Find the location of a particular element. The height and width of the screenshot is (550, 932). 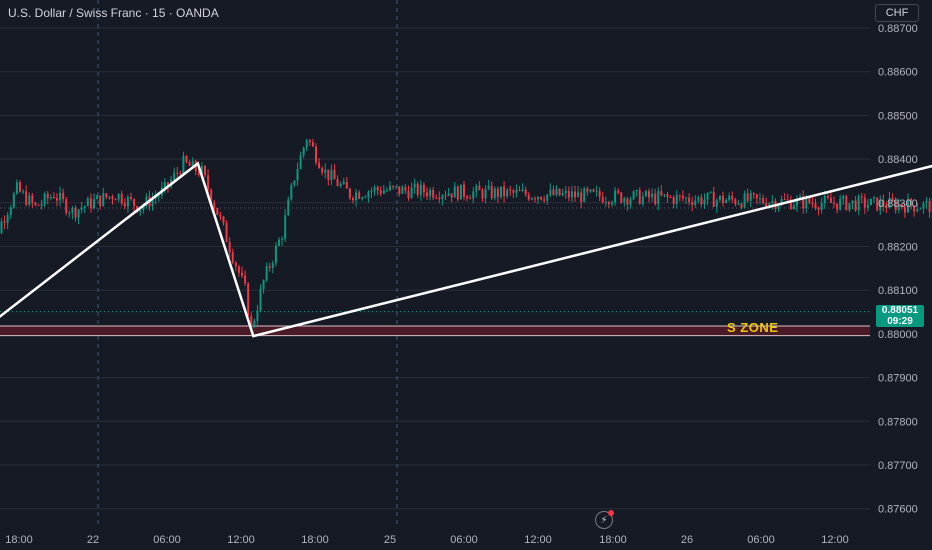

x-axis-label: 06:00 is located at coordinates (761, 540).